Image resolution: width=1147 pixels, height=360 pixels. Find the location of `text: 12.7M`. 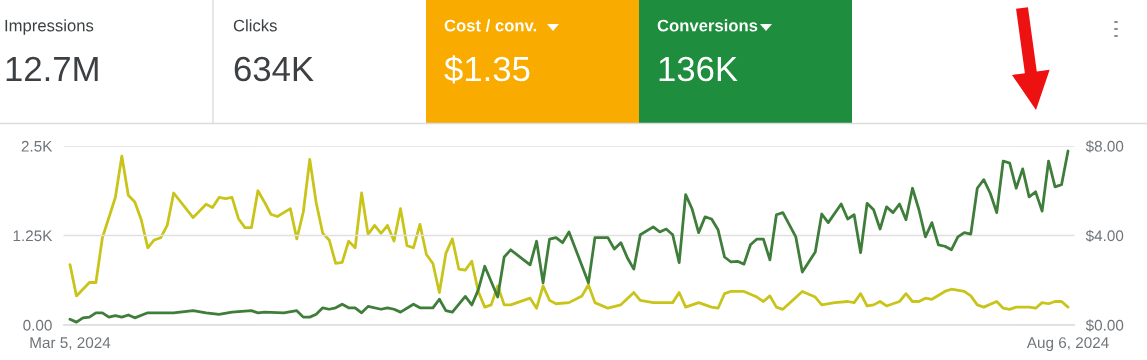

text: 12.7M is located at coordinates (52, 68).